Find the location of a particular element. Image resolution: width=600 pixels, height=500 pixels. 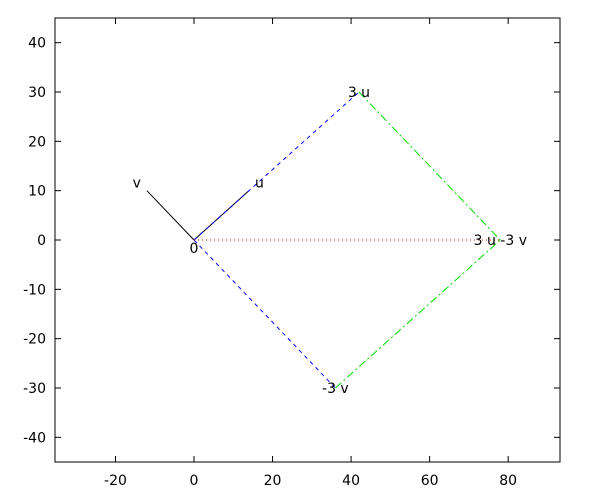

y-tick-label: 0 is located at coordinates (41, 241).